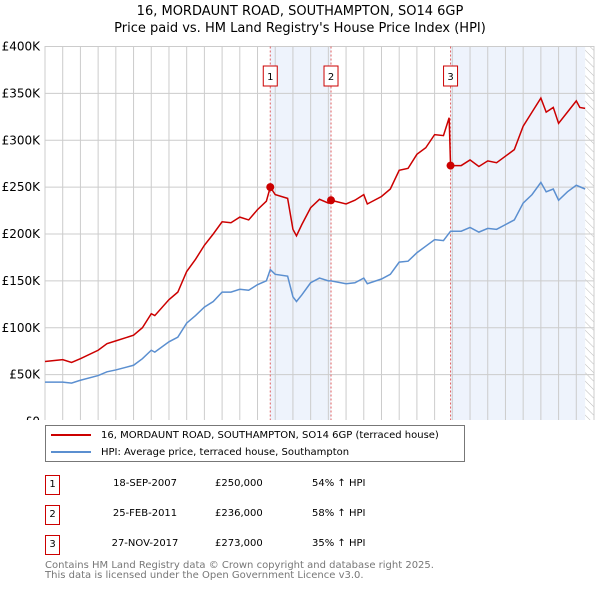 This screenshot has height=590, width=600. What do you see at coordinates (145, 543) in the screenshot?
I see `sale-date: 27-NOV-2017` at bounding box center [145, 543].